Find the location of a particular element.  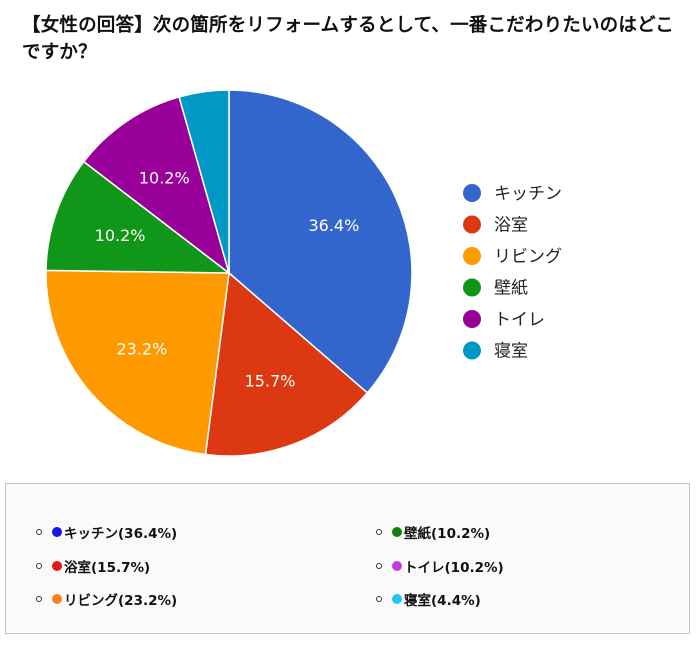

summary-label: リビング(23.2%) is located at coordinates (121, 601).